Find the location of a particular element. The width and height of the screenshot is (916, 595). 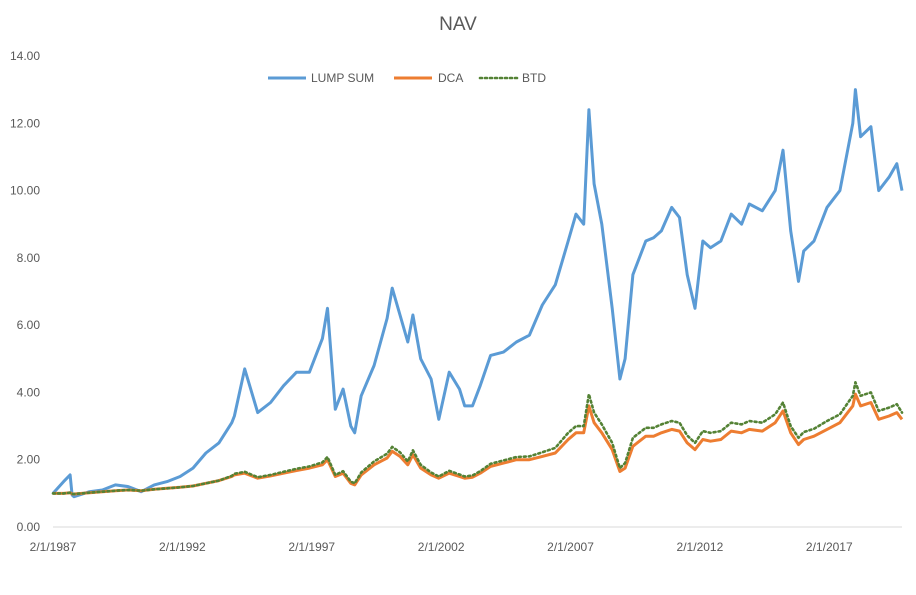

legend-label: LUMP SUM is located at coordinates (342, 78).